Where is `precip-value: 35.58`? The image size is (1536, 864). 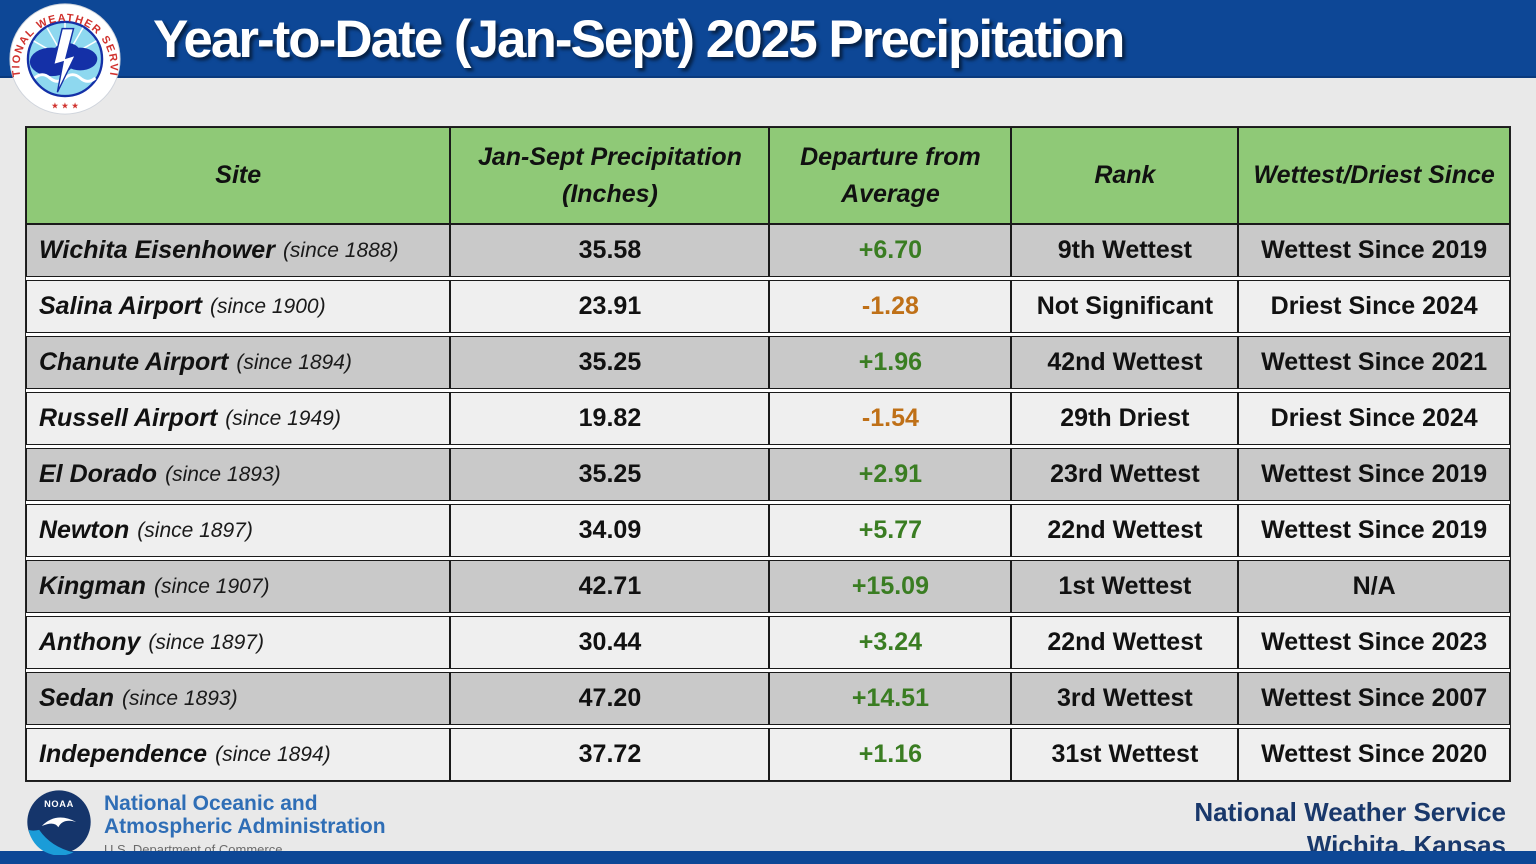 precip-value: 35.58 is located at coordinates (610, 250).